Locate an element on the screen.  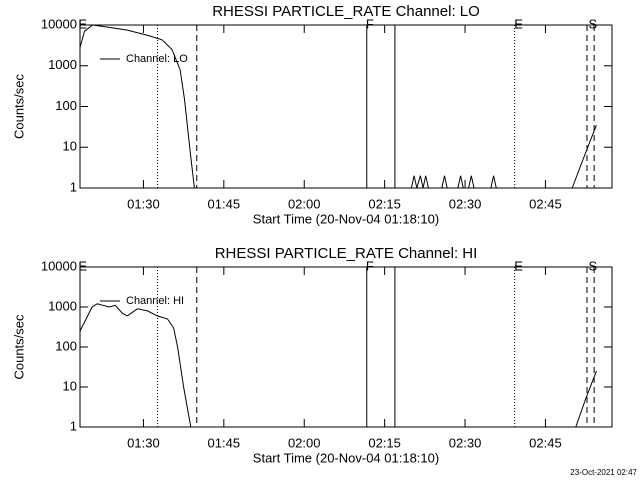
footer: 23-Oct-2021 02:47 is located at coordinates (603, 472).